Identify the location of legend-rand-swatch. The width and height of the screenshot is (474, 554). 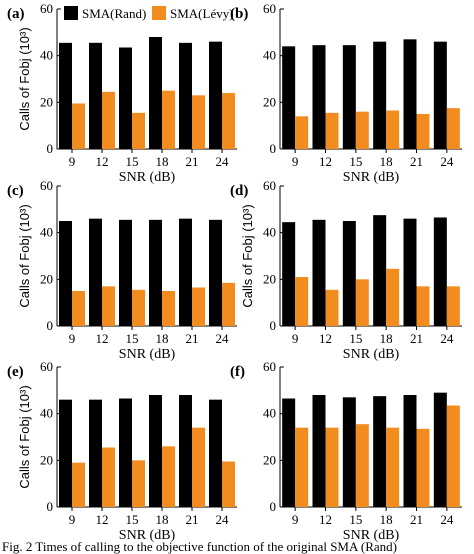
(71, 13).